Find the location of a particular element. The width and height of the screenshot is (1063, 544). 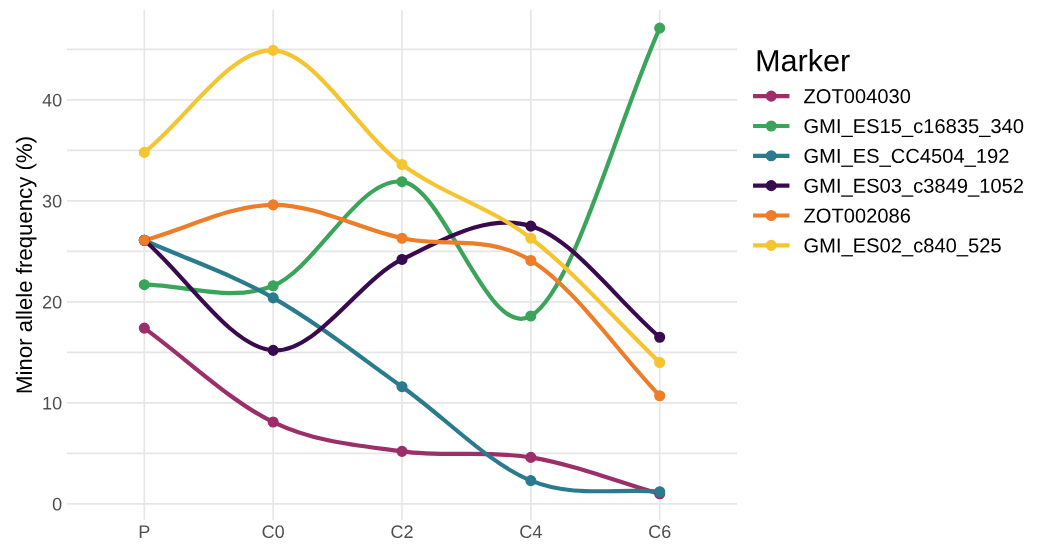

legend-label: GMI_ES02_c840_525 is located at coordinates (902, 247).